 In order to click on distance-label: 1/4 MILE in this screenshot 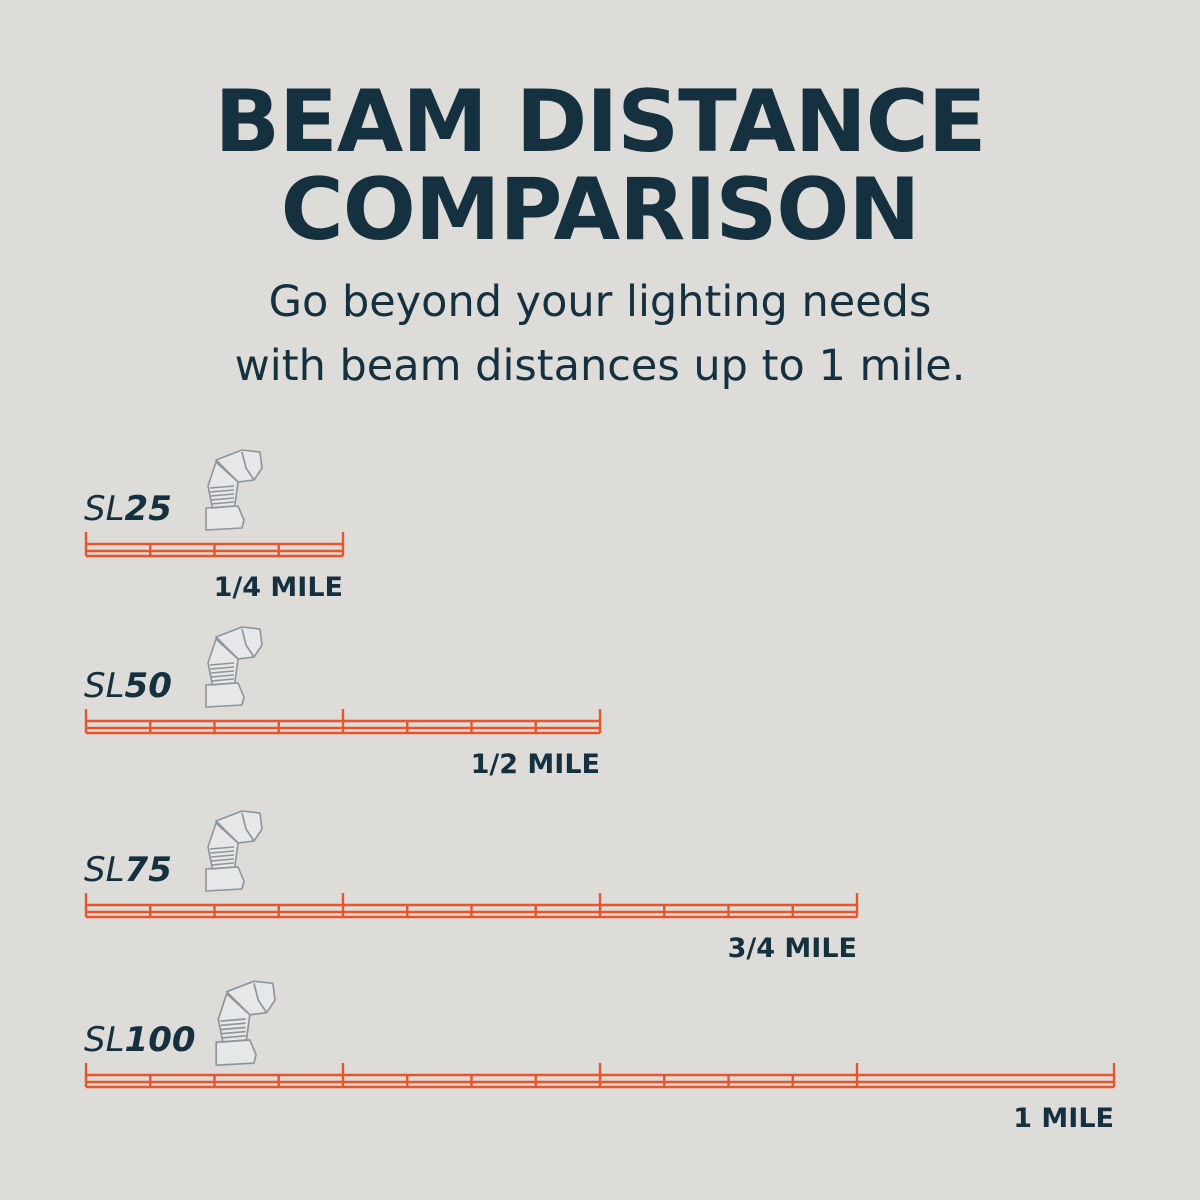, I will do `click(278, 587)`.